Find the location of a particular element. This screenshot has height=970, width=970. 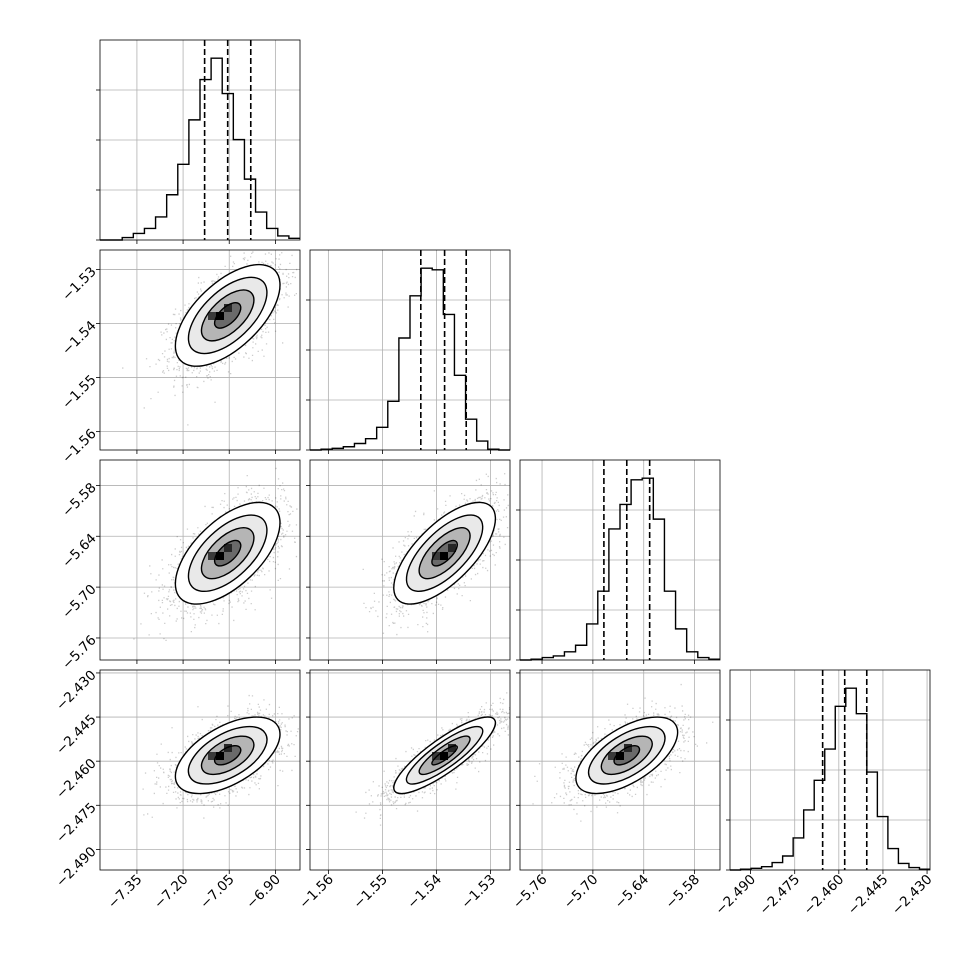

x-tick-label: −5.70 is located at coordinates (581, 892).